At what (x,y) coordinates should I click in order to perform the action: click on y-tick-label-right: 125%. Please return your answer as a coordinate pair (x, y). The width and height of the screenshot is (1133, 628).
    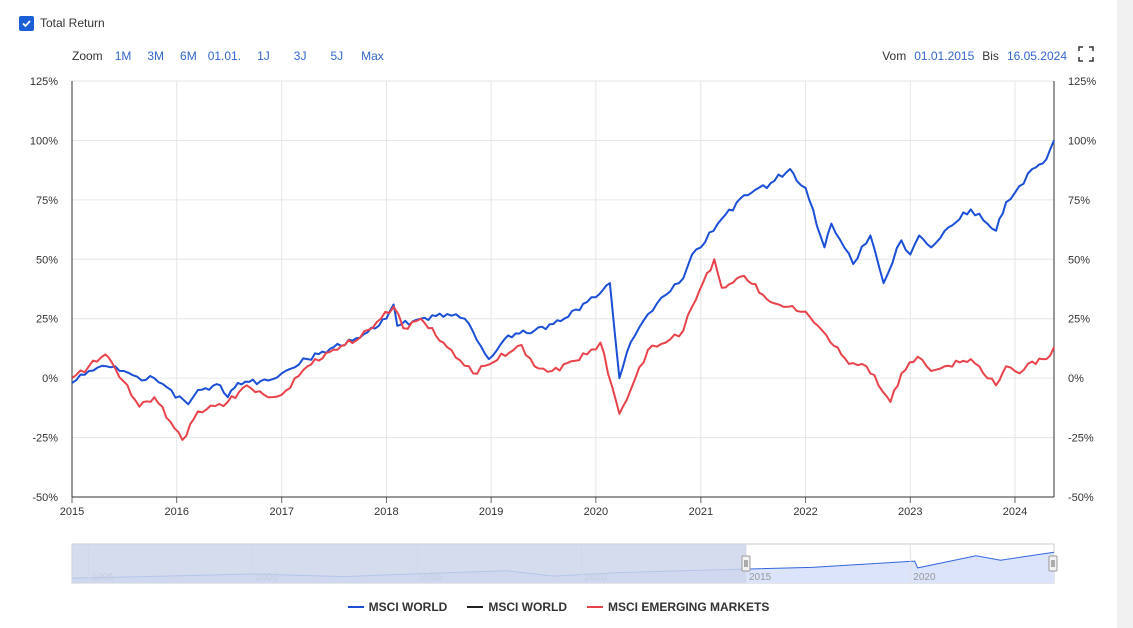
    Looking at the image, I should click on (1082, 82).